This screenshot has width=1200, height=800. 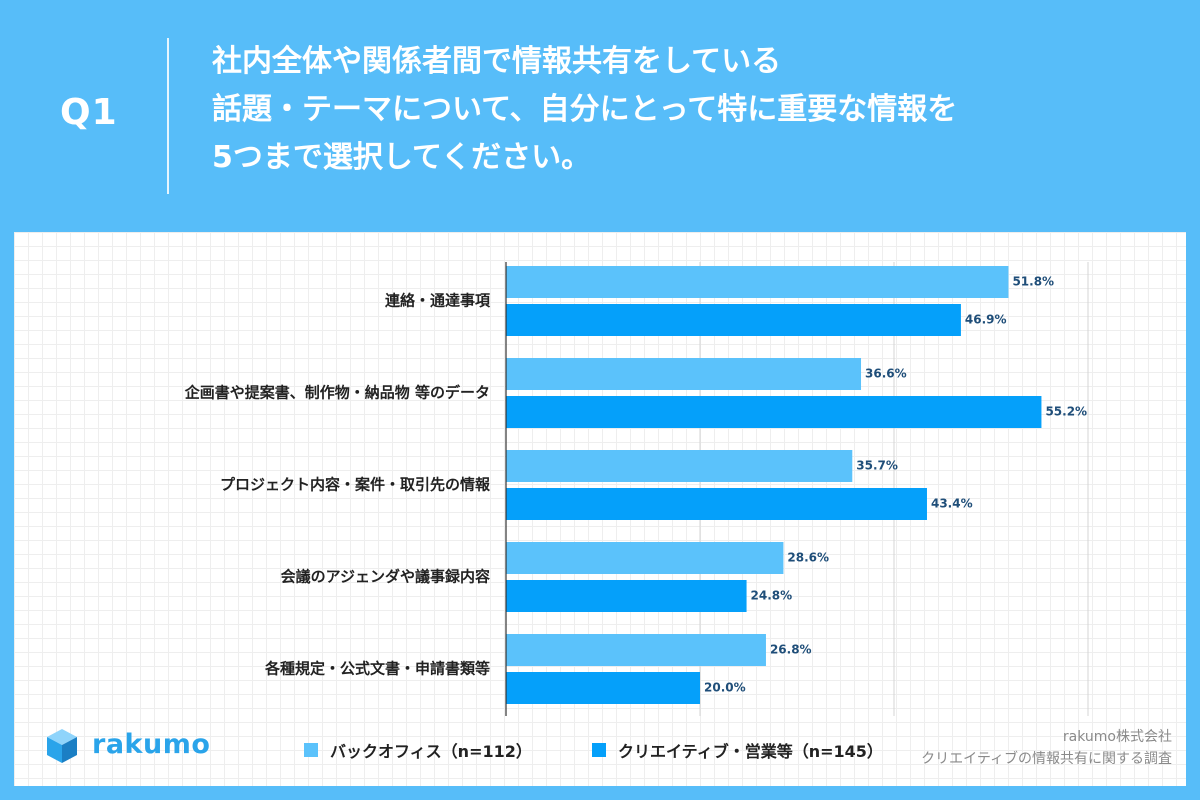 I want to click on value-label: 36.6%, so click(x=886, y=374).